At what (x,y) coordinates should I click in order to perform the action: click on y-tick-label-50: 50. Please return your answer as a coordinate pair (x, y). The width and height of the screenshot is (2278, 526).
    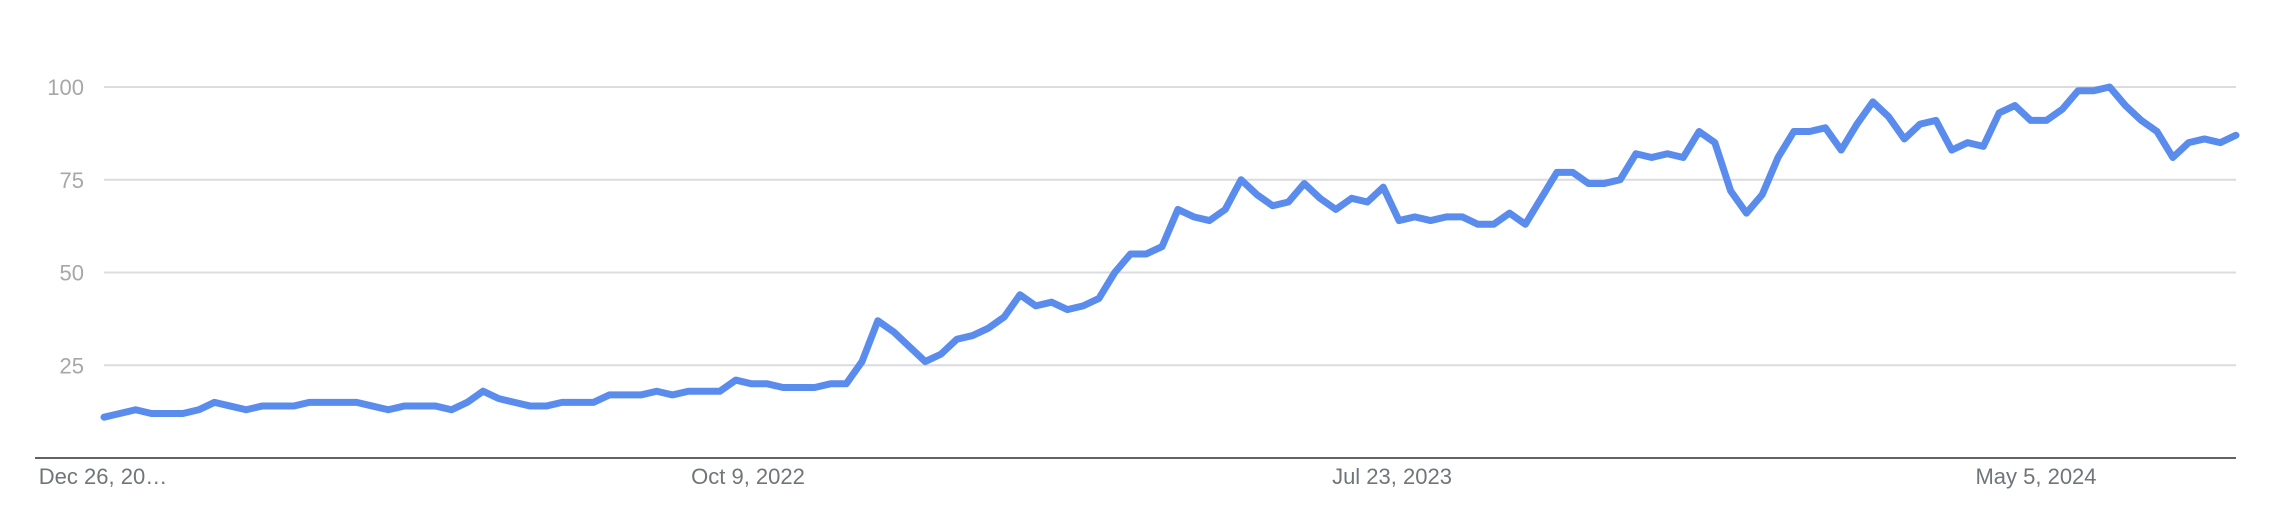
    Looking at the image, I should click on (72, 273).